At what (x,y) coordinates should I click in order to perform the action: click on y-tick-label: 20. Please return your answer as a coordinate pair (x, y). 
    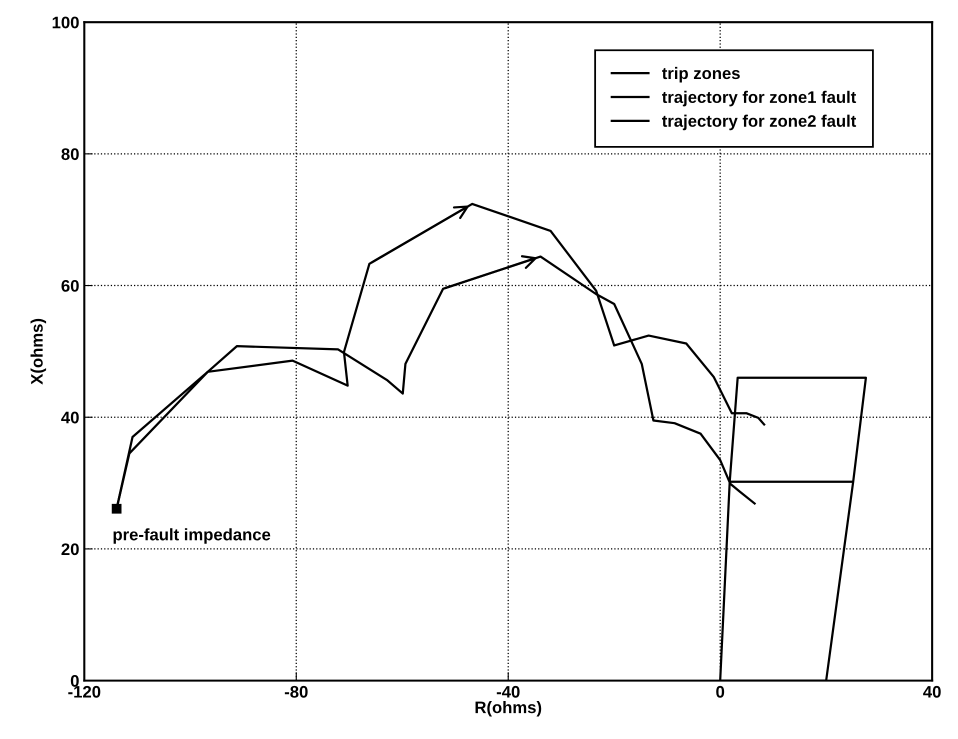
    Looking at the image, I should click on (70, 549).